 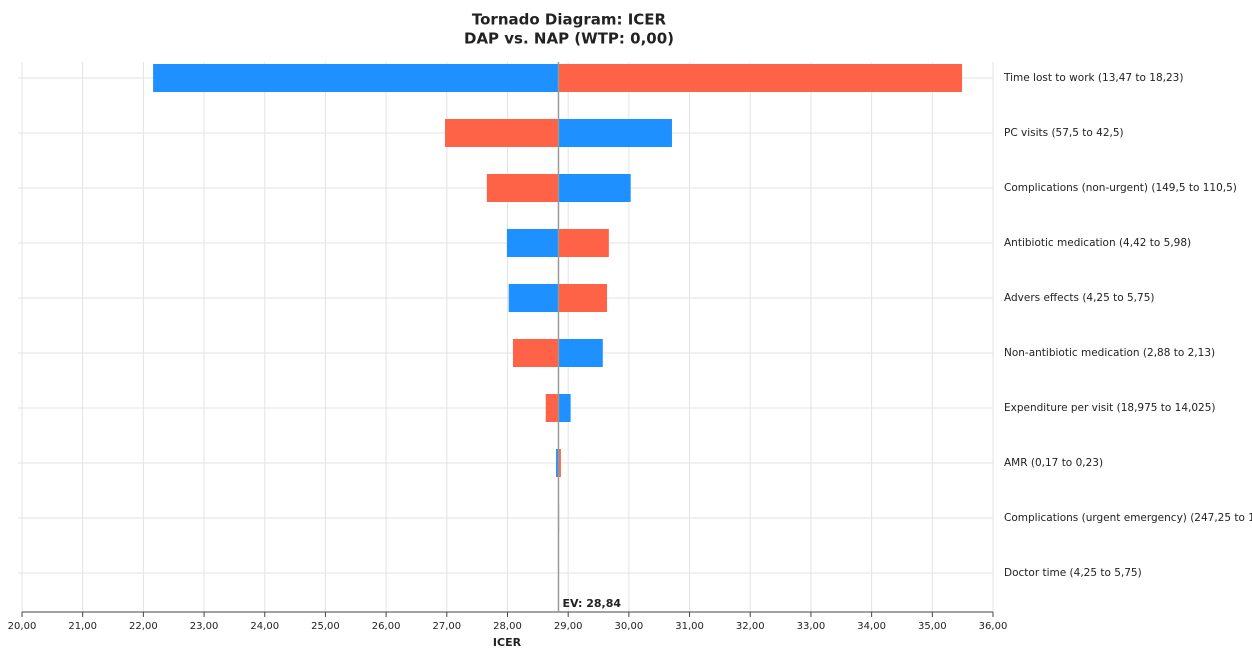 I want to click on x-tick-label: 34,00, so click(x=871, y=626).